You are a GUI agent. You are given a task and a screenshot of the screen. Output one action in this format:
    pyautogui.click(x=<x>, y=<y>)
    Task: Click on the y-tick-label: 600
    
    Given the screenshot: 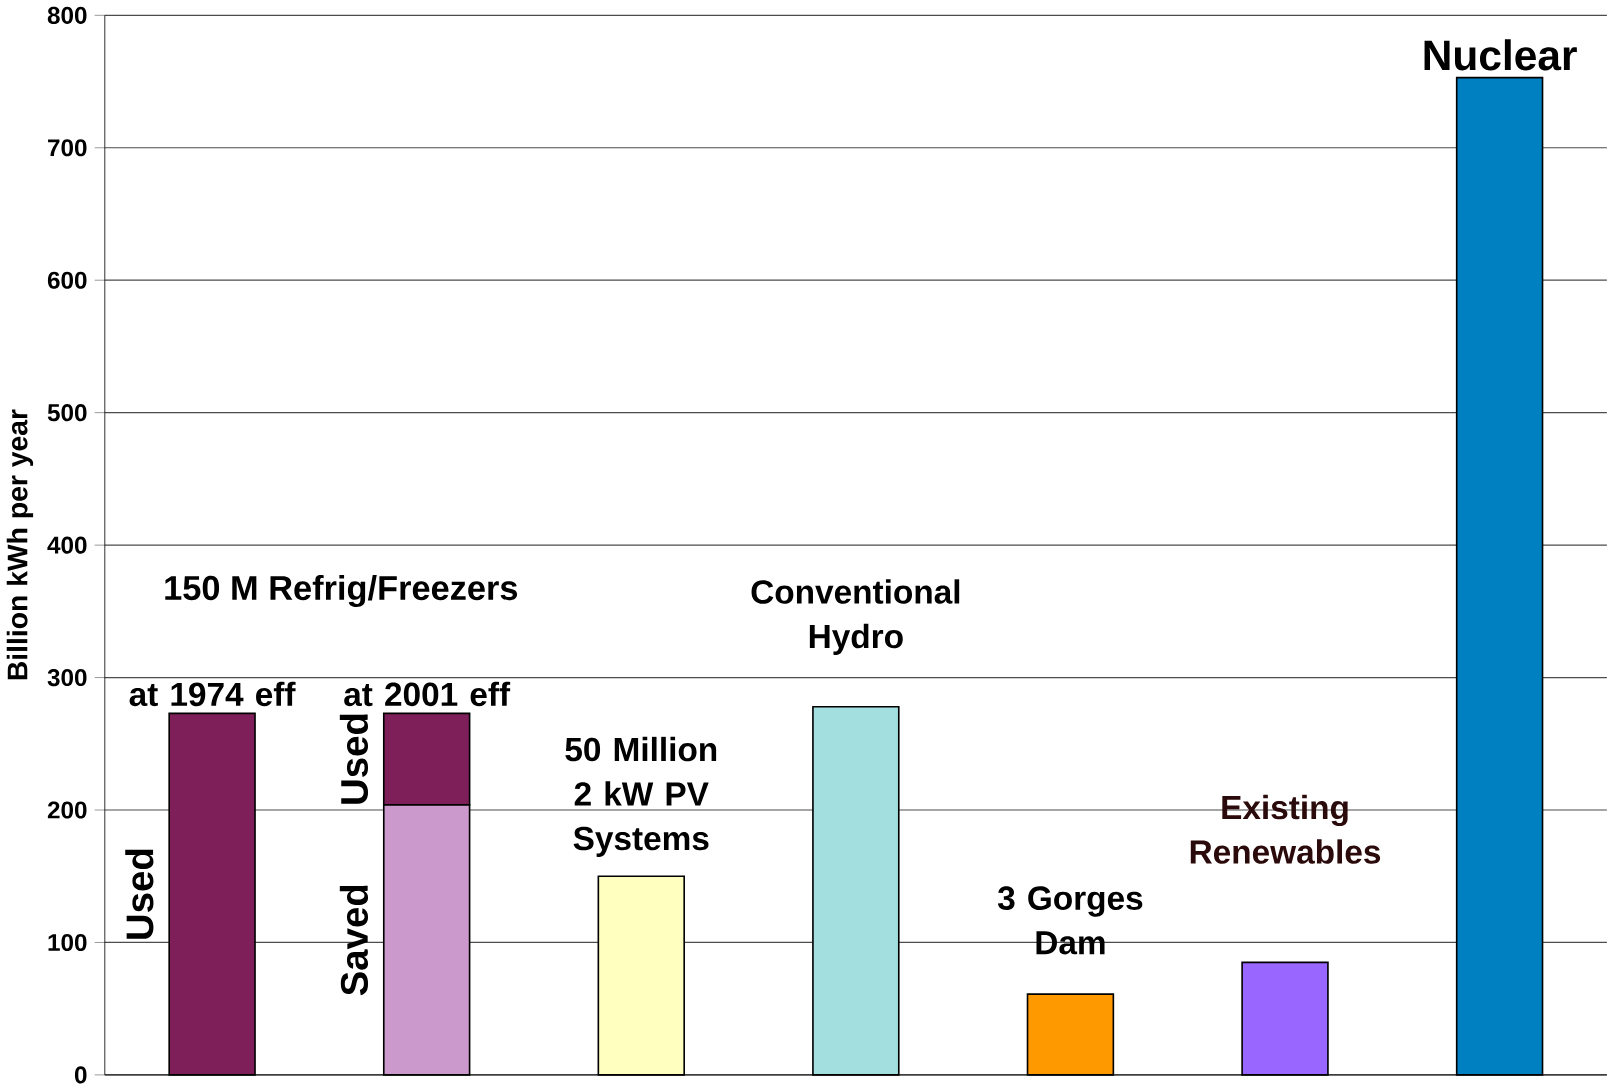 What is the action you would take?
    pyautogui.click(x=67, y=280)
    